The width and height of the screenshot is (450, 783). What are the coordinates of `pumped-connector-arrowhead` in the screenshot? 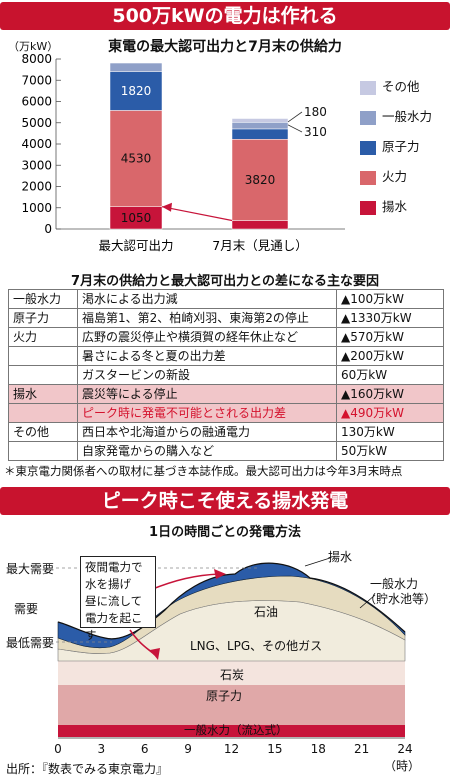 It's located at (167, 207).